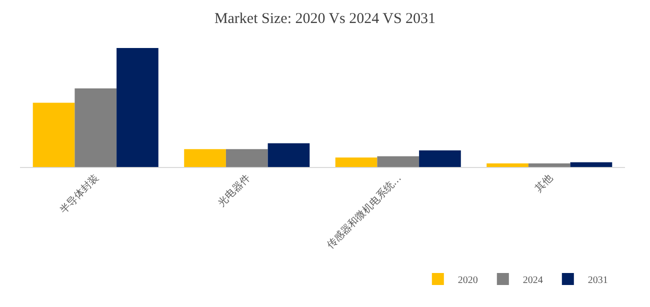  I want to click on legend-label: 2020, so click(468, 280).